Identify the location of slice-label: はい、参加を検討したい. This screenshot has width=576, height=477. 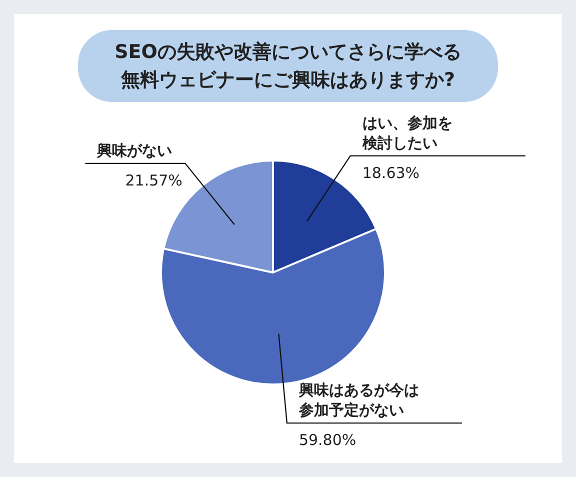
(406, 133).